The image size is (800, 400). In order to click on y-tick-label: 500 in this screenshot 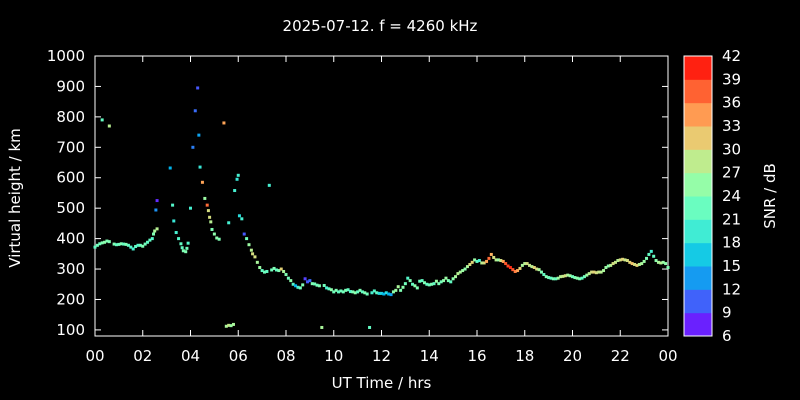, I will do `click(70, 208)`.